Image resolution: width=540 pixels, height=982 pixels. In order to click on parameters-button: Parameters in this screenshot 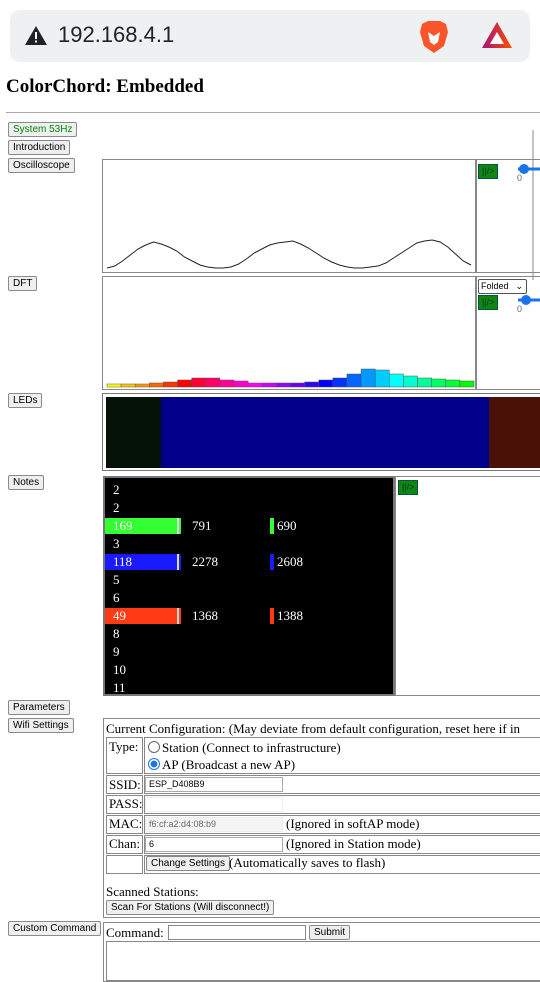, I will do `click(39, 707)`.